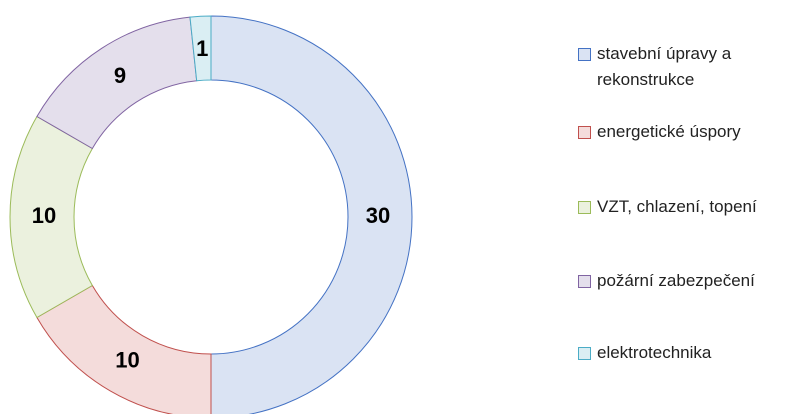 This screenshot has width=802, height=414. I want to click on donut-segment, so click(200, 48).